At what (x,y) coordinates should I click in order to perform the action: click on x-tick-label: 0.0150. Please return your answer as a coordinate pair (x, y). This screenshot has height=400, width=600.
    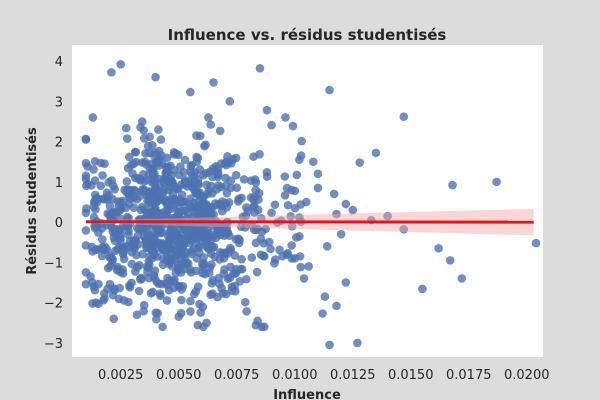
    Looking at the image, I should click on (411, 375).